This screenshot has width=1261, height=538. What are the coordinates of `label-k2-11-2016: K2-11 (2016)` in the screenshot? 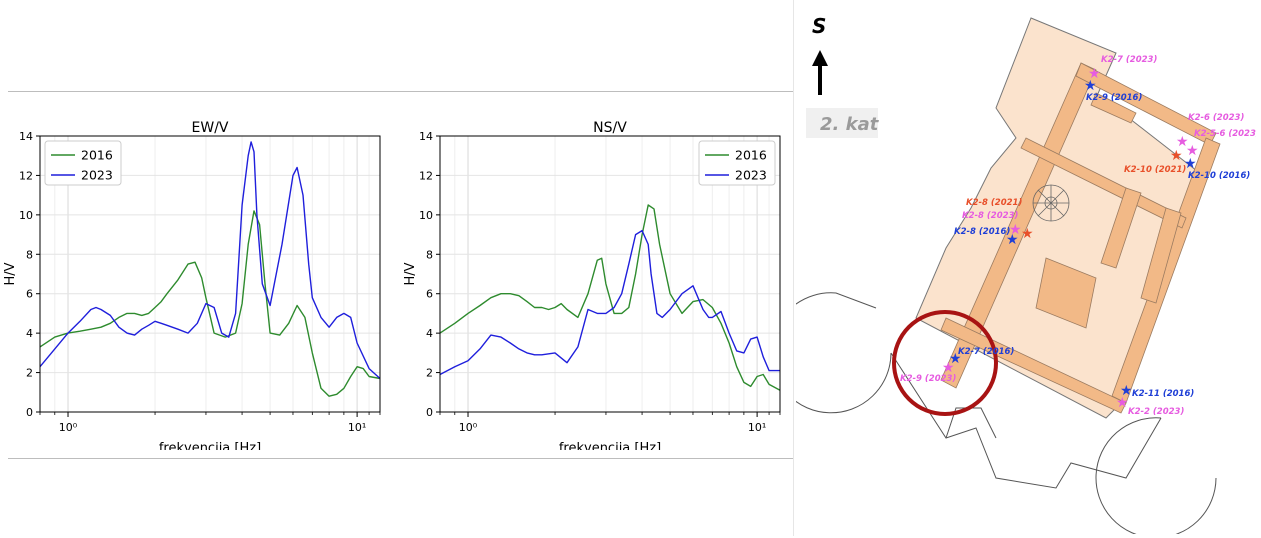 It's located at (1163, 394).